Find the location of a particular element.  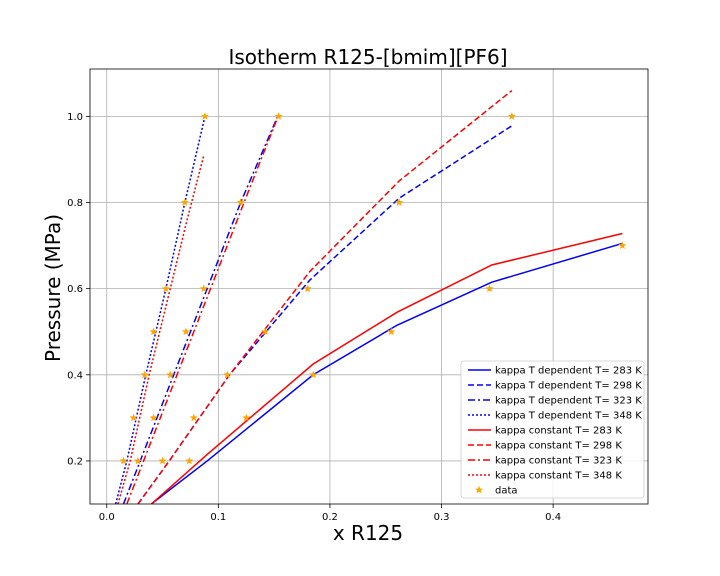

legend-label-1: kappa T dependent T= 298 K is located at coordinates (568, 386).